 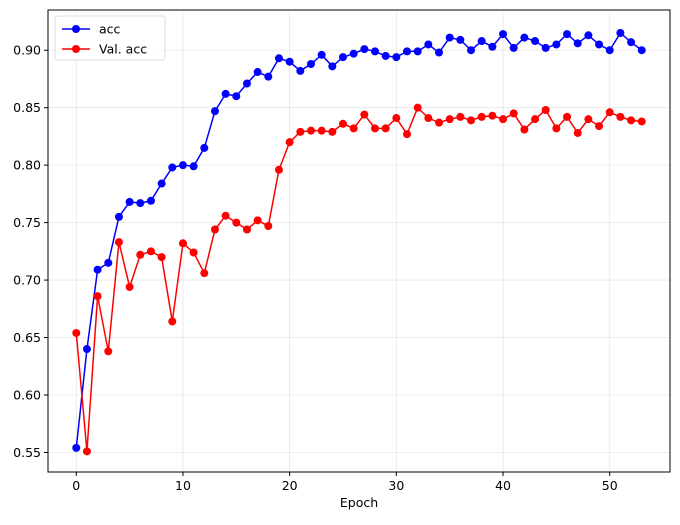 I want to click on legend-marker, so click(x=76, y=29).